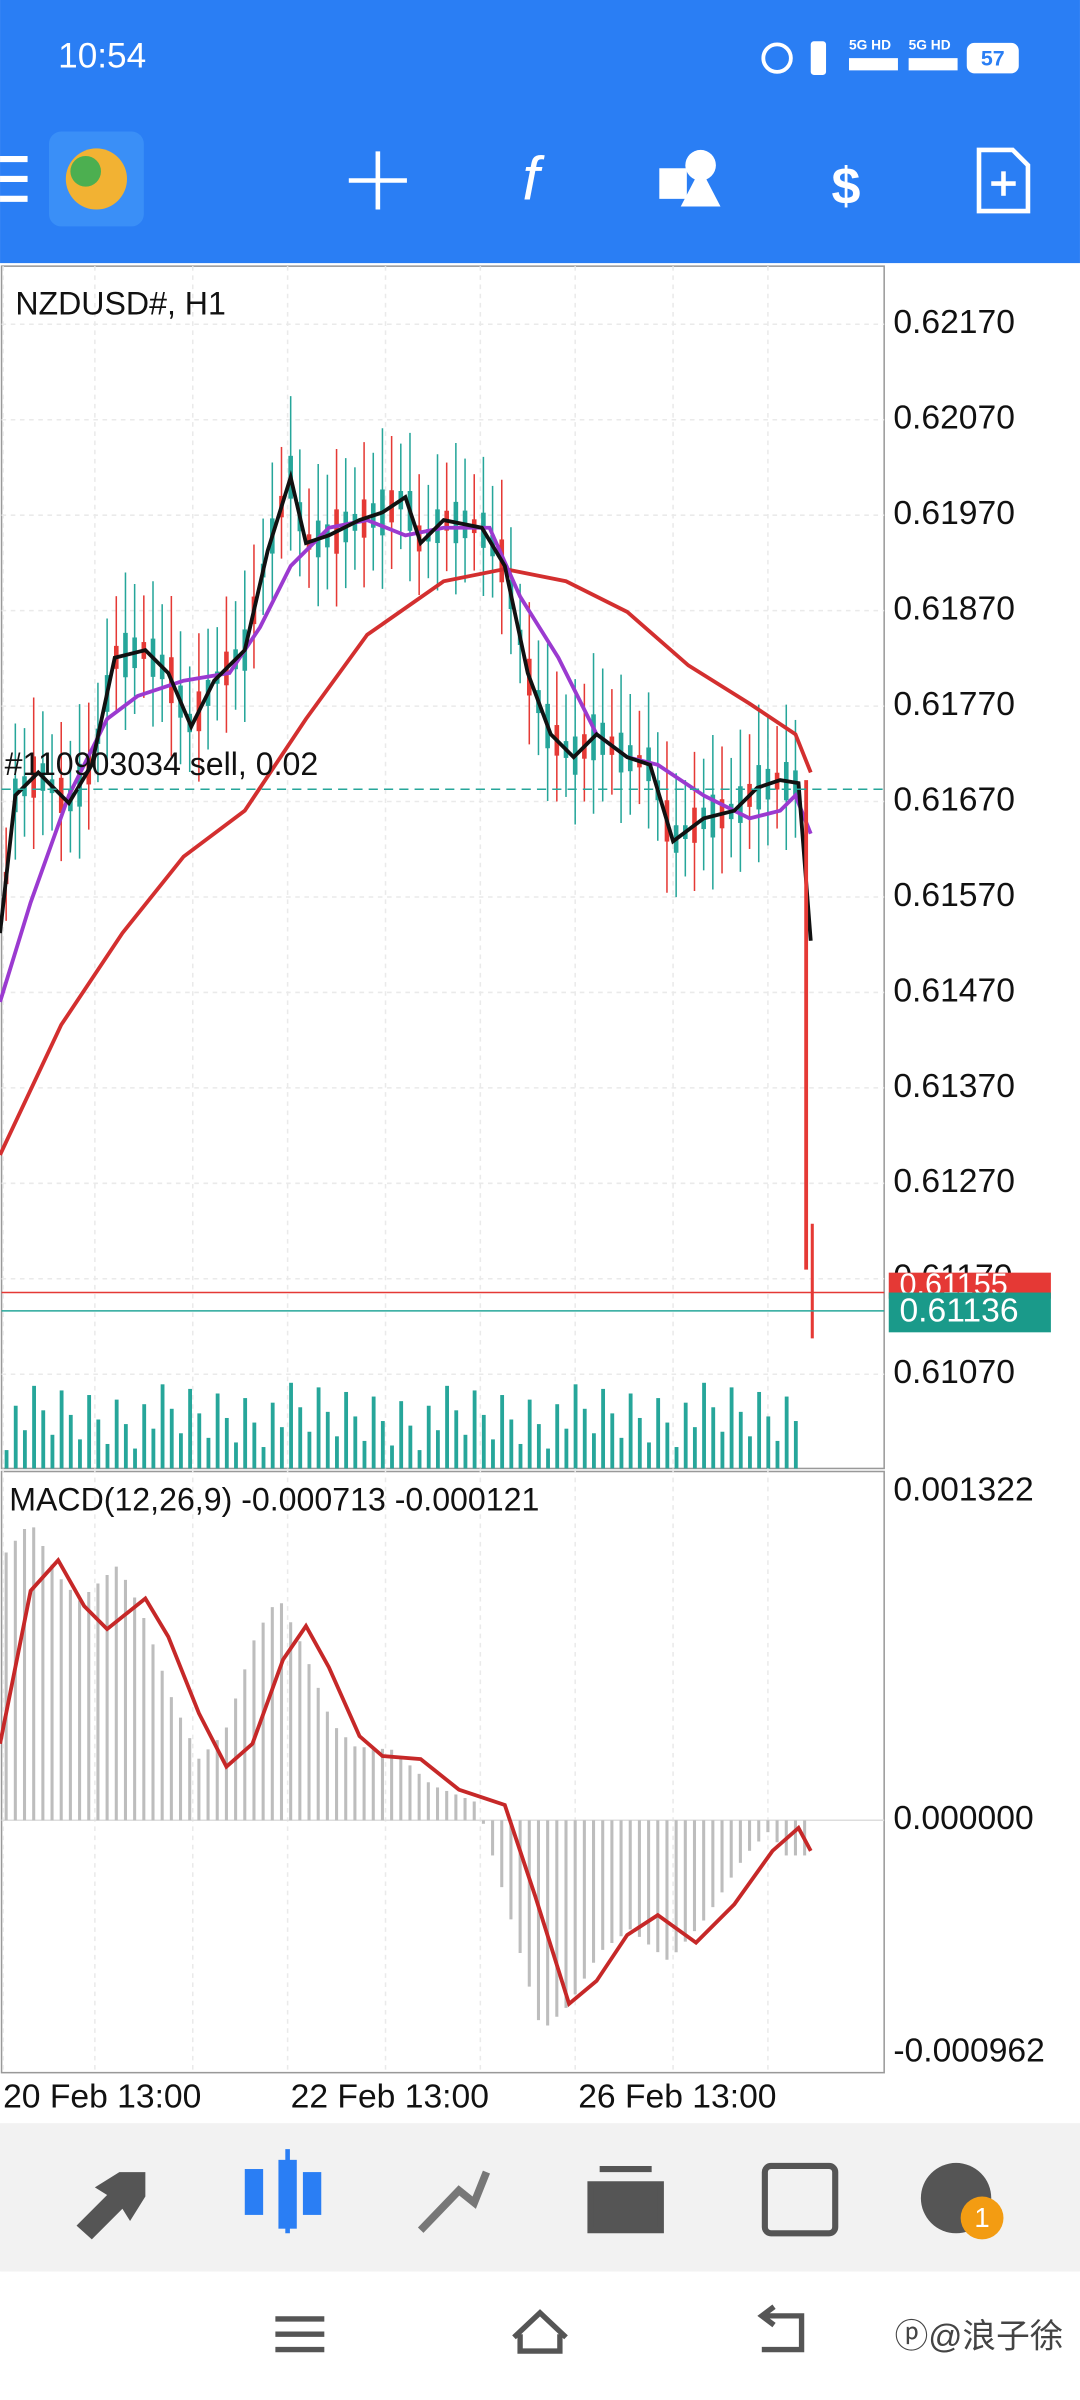 The image size is (1080, 2400). I want to click on chart-tab, so click(283, 2191).